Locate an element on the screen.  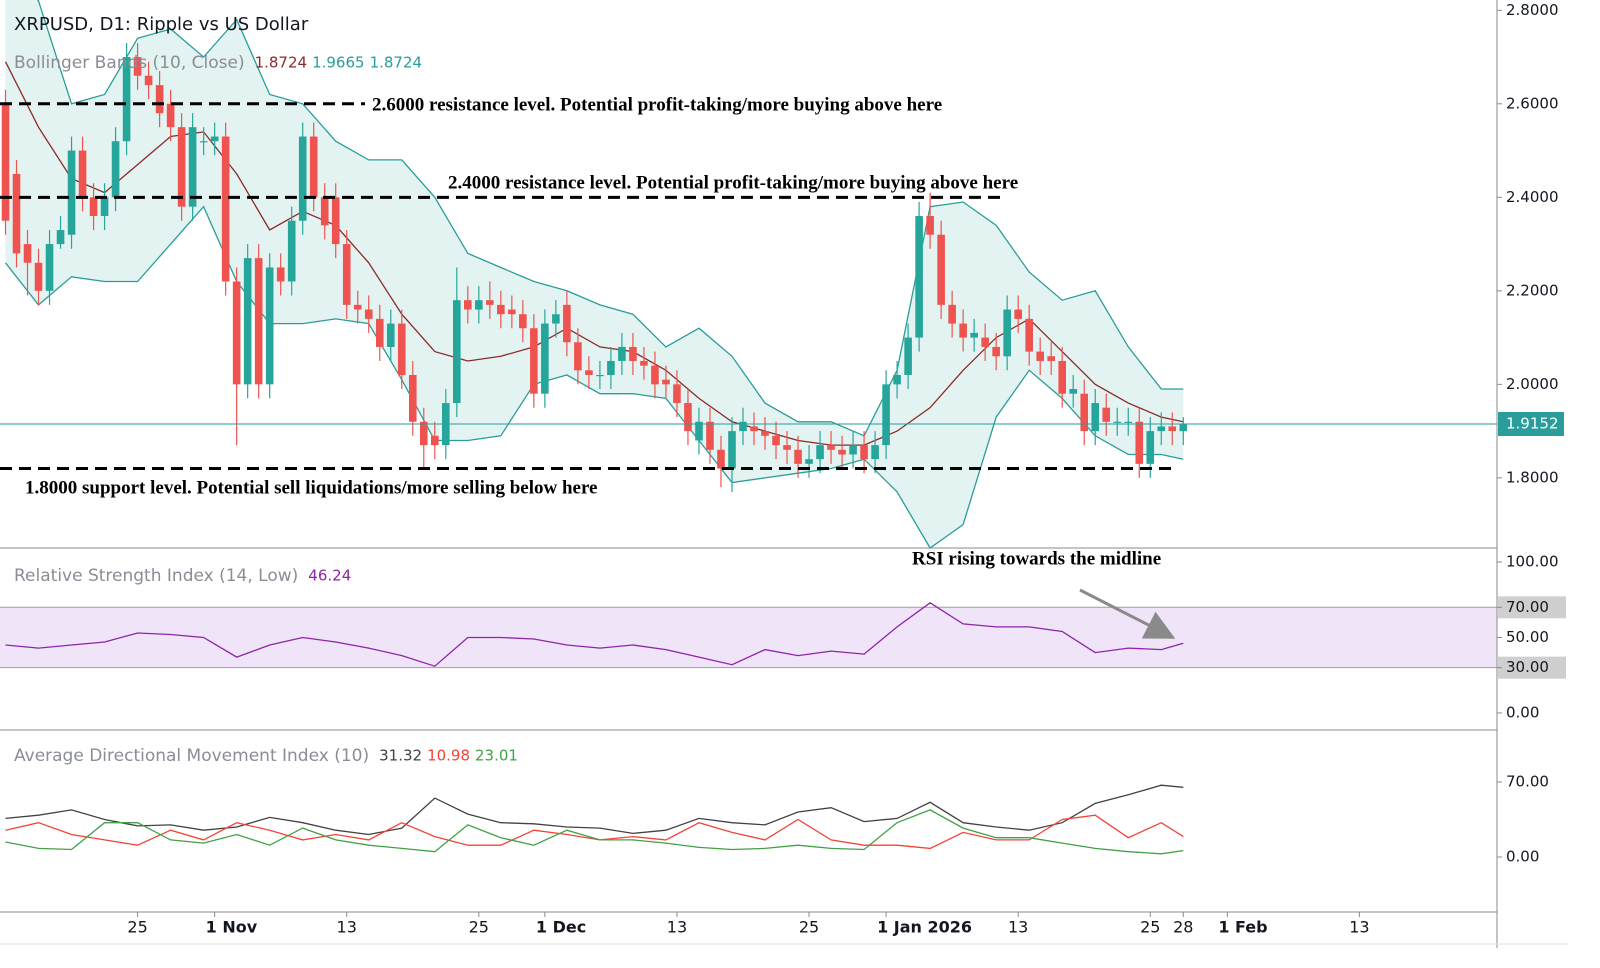
chart-title: XRPUSD, D1: Ripple vs US Dollar is located at coordinates (161, 24).